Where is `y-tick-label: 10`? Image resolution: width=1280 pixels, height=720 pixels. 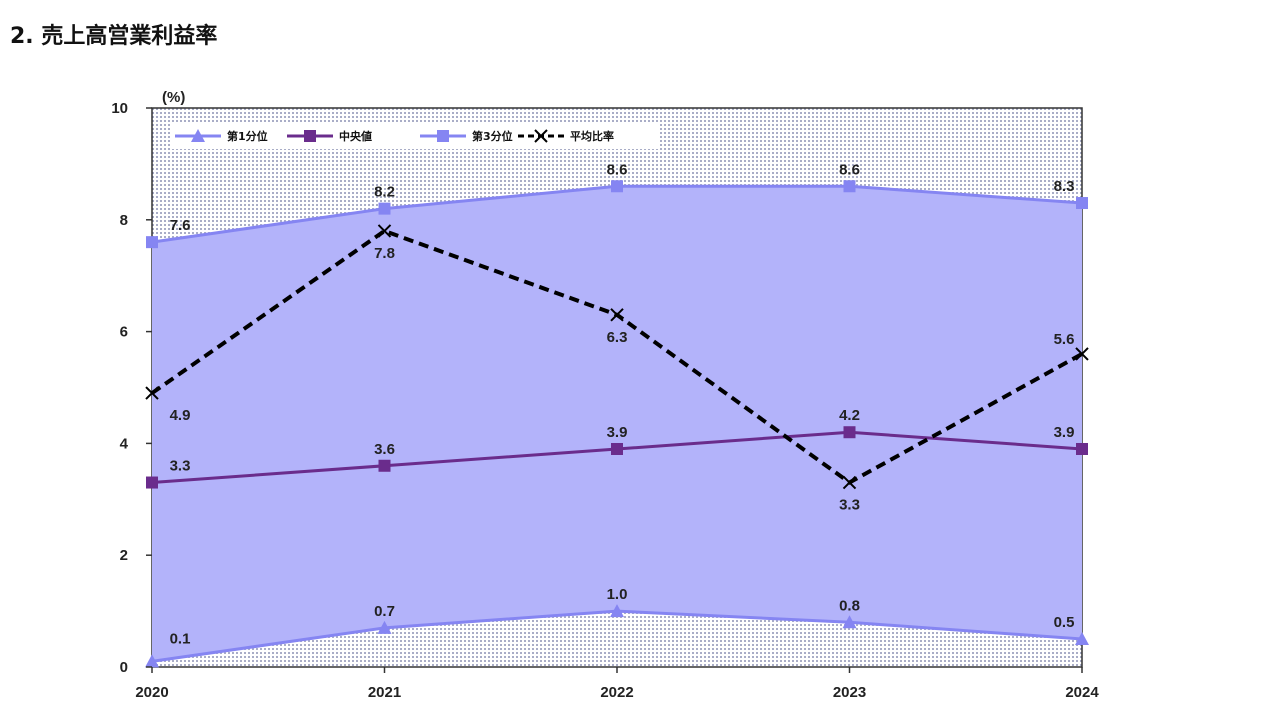 y-tick-label: 10 is located at coordinates (119, 108).